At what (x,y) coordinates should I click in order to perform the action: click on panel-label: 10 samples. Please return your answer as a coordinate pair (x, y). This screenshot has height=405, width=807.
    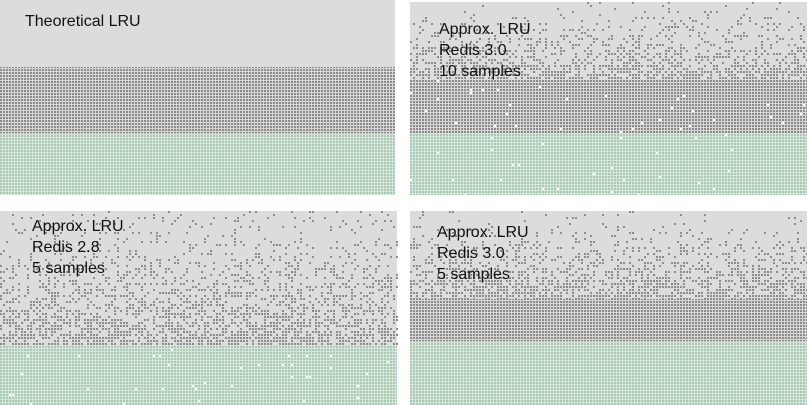
    Looking at the image, I should click on (480, 71).